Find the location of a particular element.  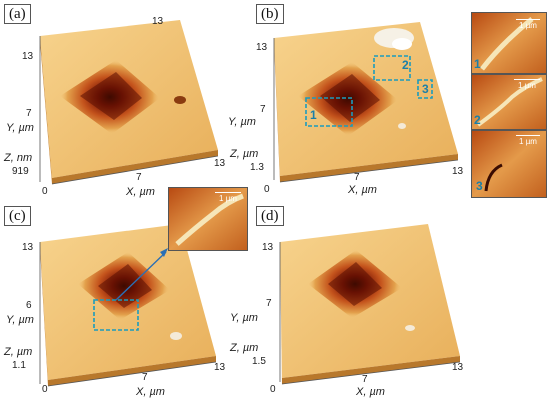

inset-3-scalebar: 1 µm is located at coordinates (528, 140).